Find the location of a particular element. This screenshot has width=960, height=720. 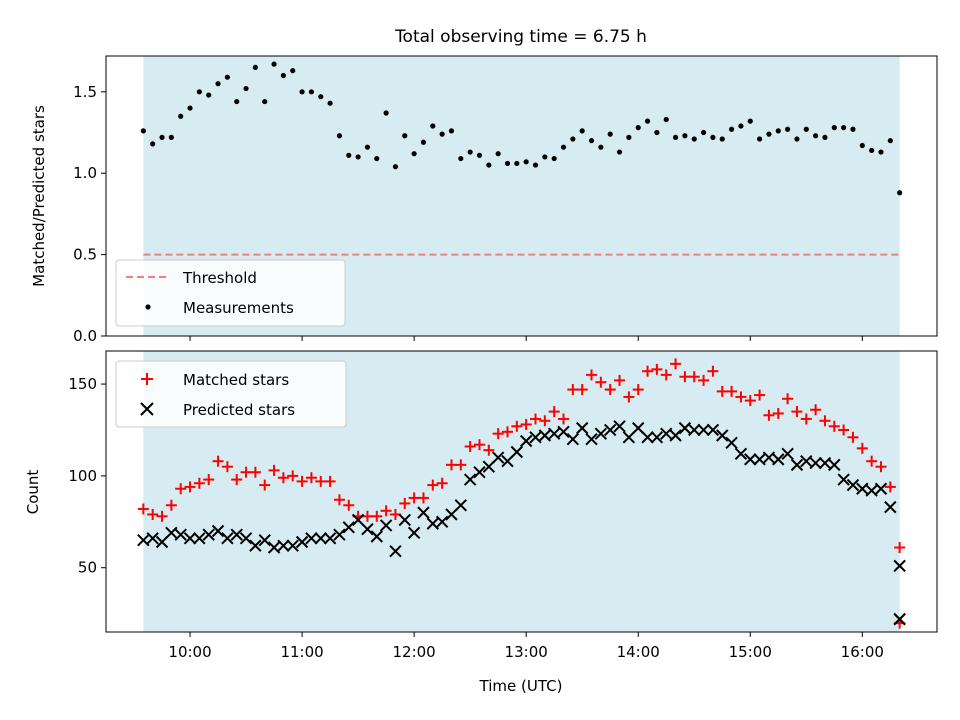

y-tick-label: 100 is located at coordinates (82, 476).